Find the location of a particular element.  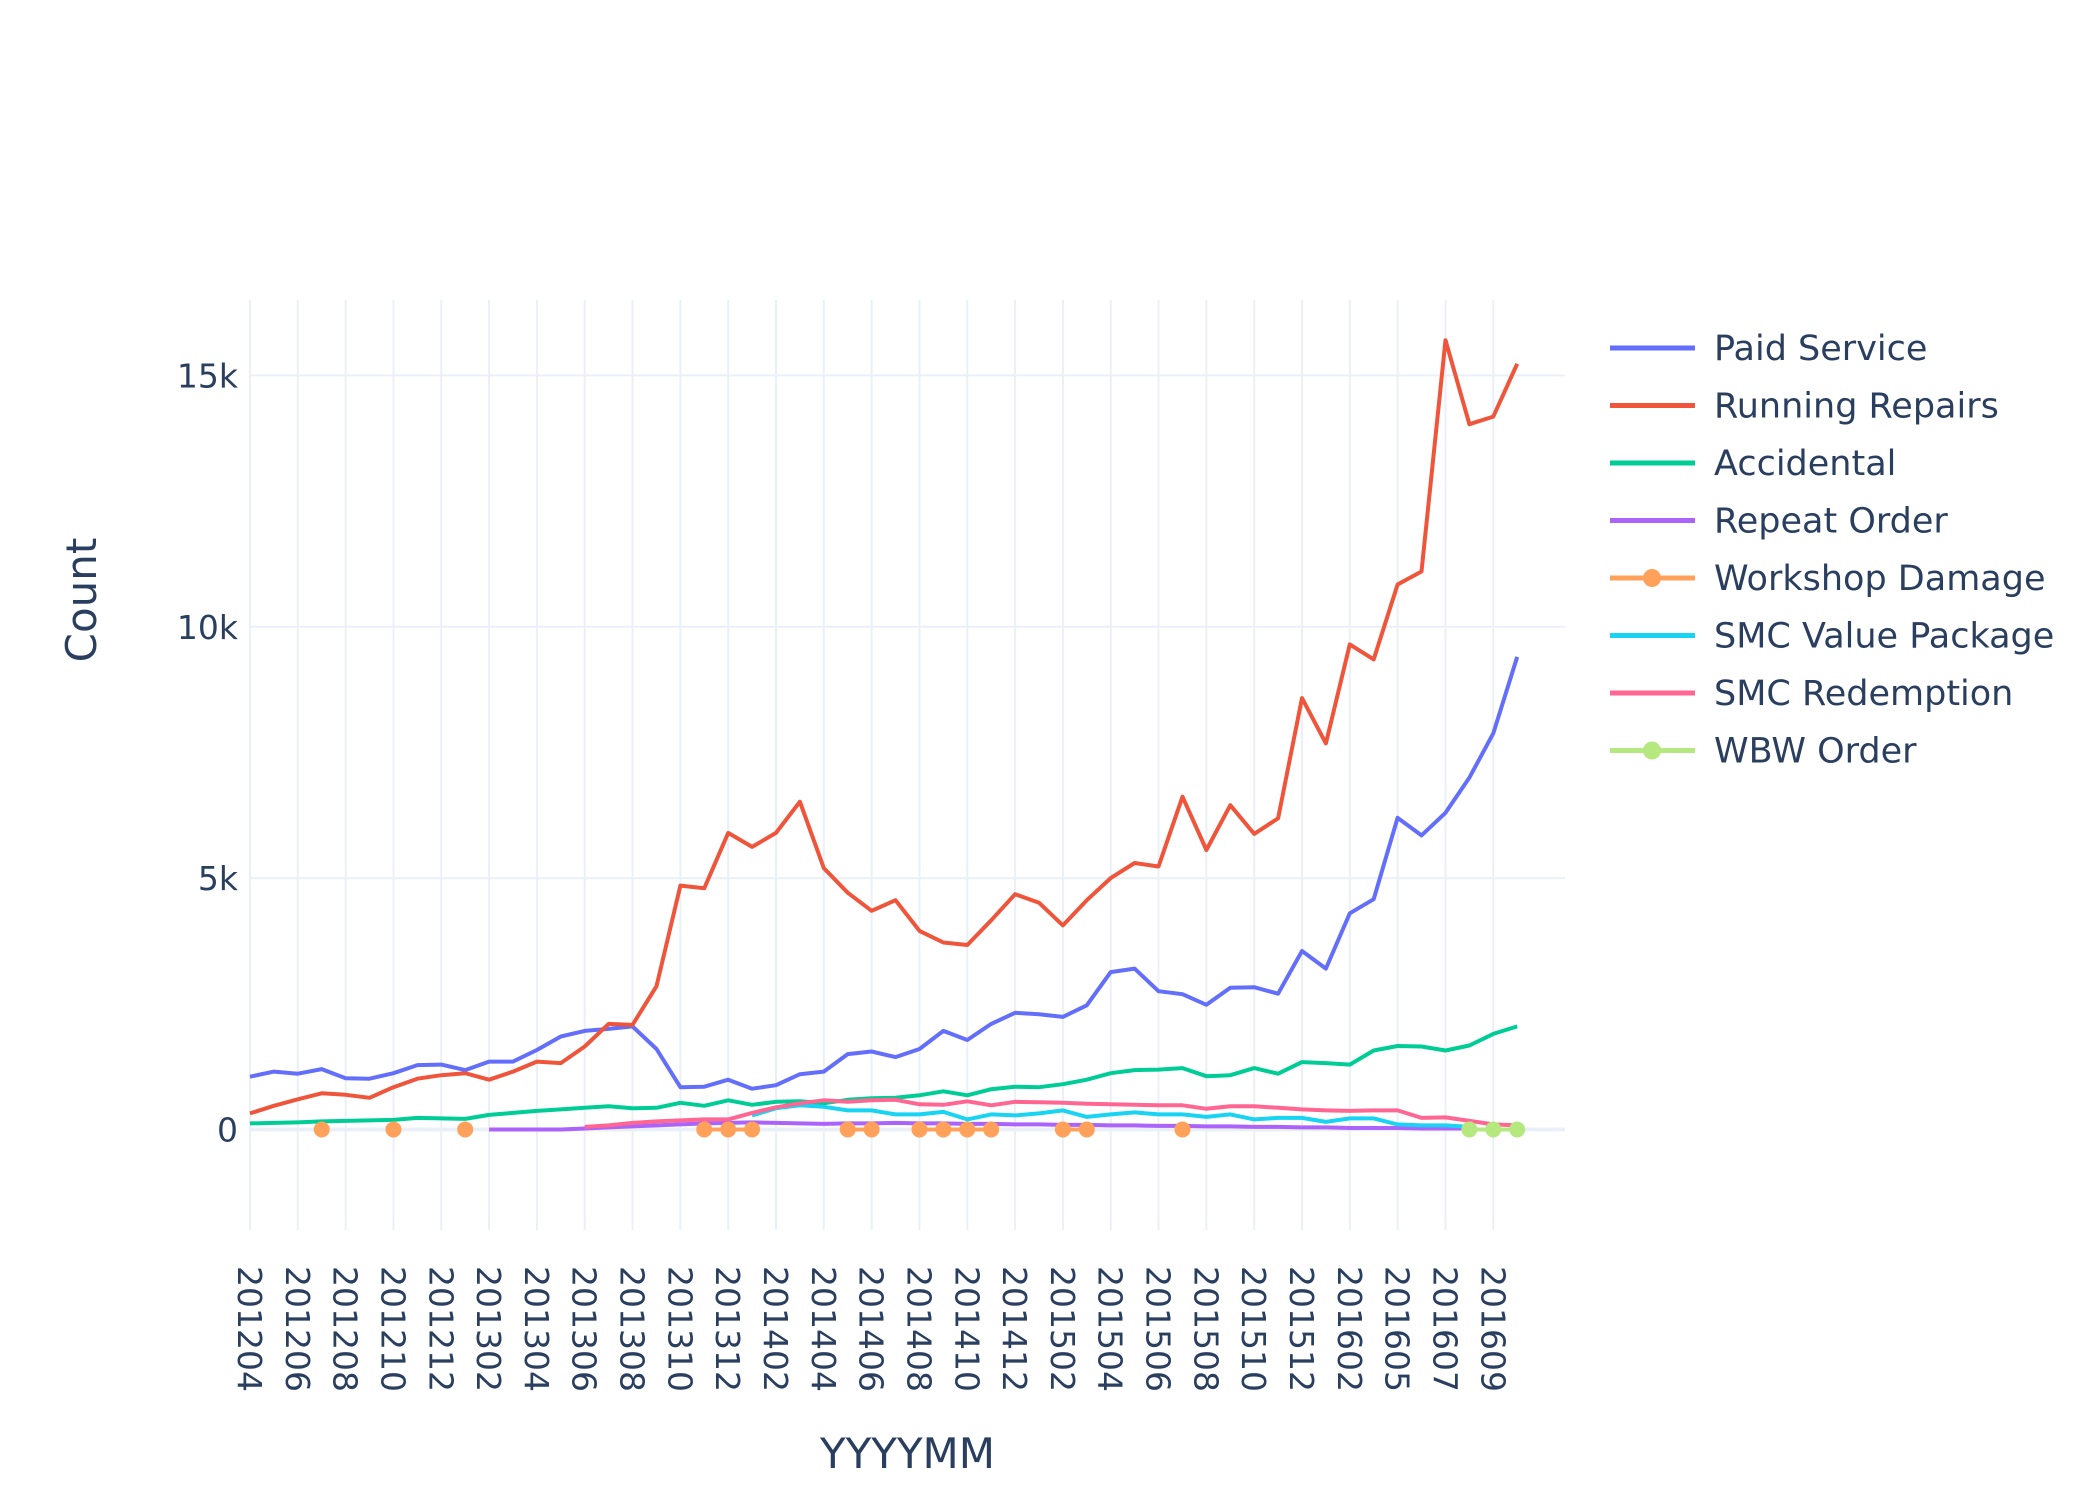

legend-item: Running Repairs is located at coordinates (1804, 407).